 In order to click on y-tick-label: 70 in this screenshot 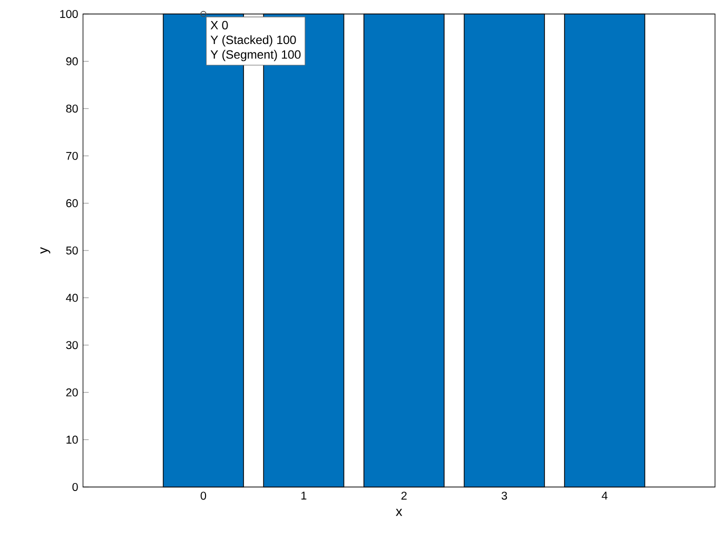, I will do `click(72, 156)`.